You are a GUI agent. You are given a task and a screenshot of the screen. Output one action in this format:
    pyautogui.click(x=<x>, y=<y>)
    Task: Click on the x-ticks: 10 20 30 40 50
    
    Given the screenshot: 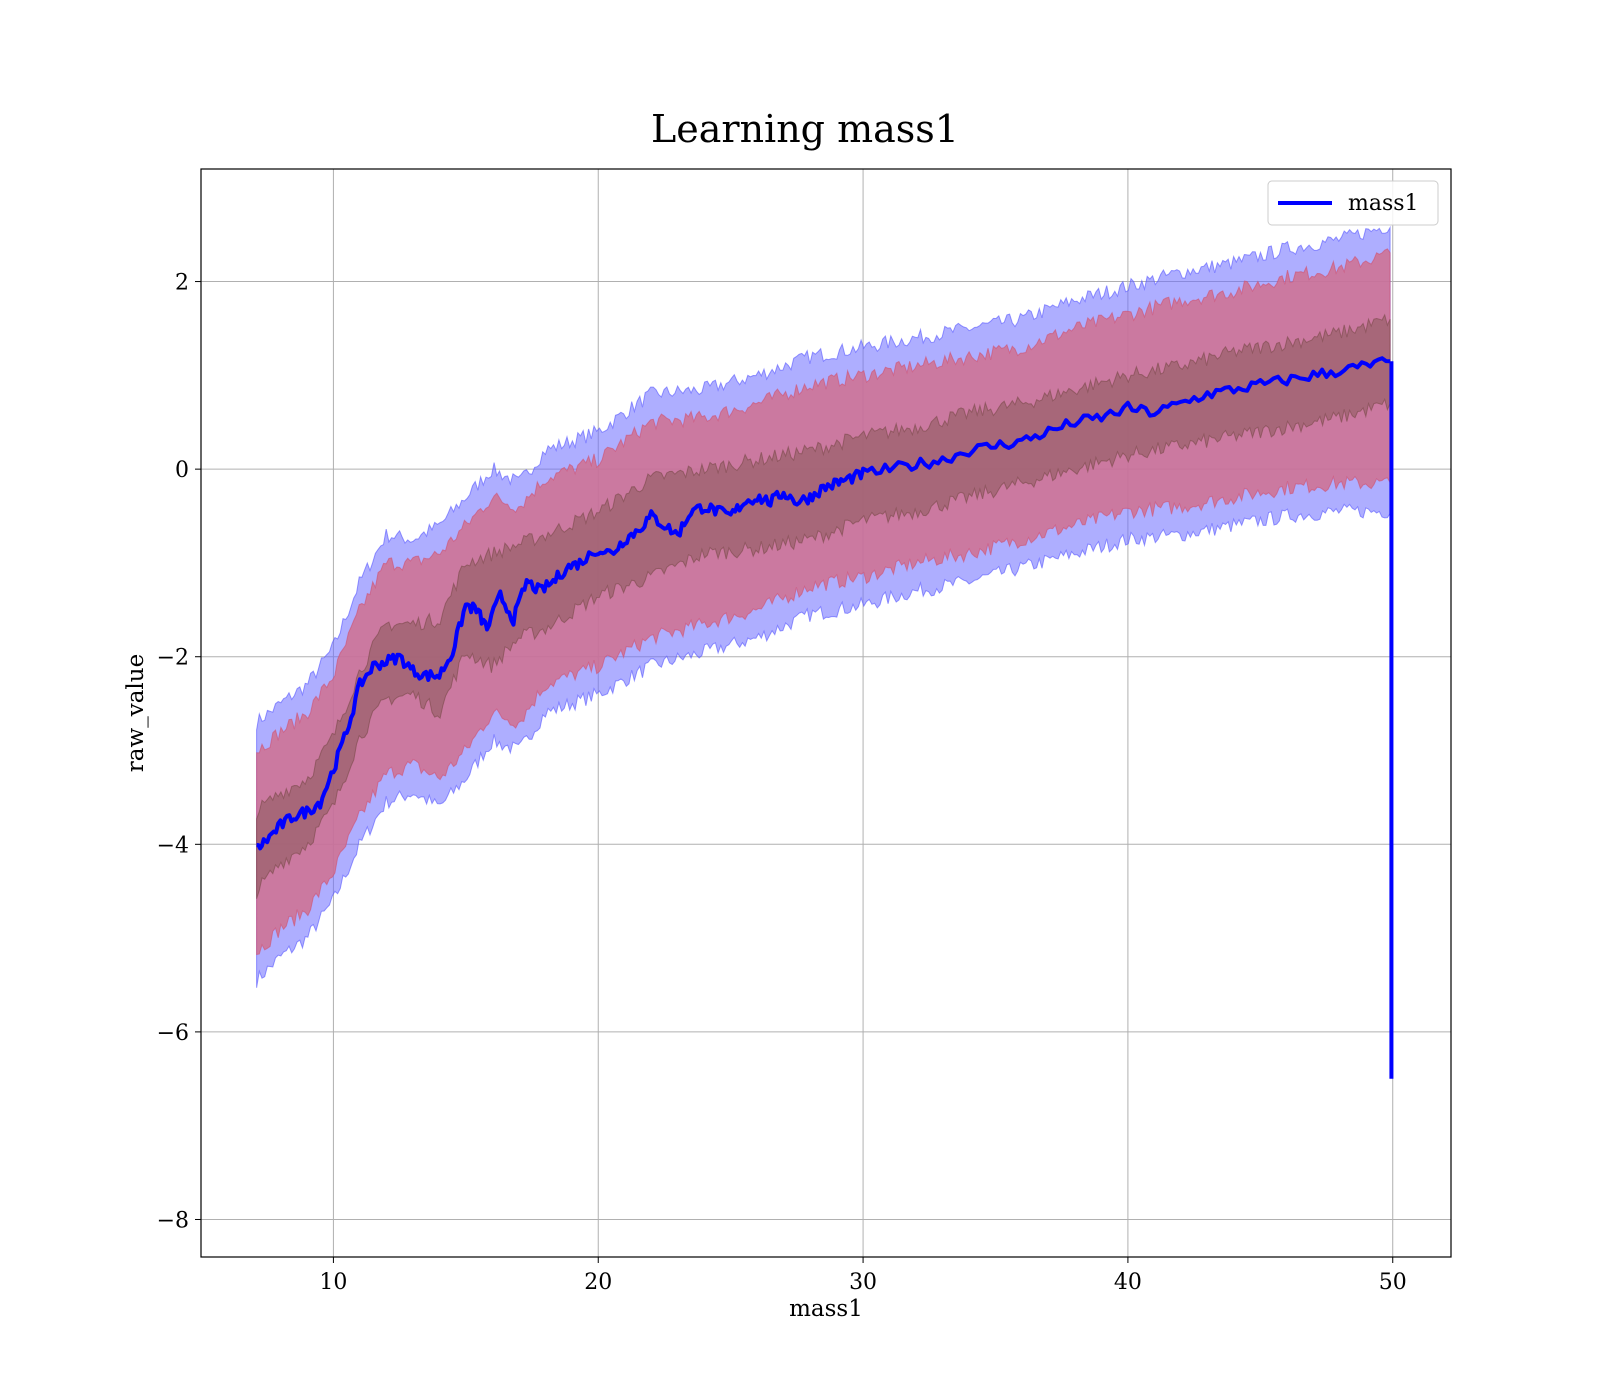 What is the action you would take?
    pyautogui.click(x=863, y=1276)
    